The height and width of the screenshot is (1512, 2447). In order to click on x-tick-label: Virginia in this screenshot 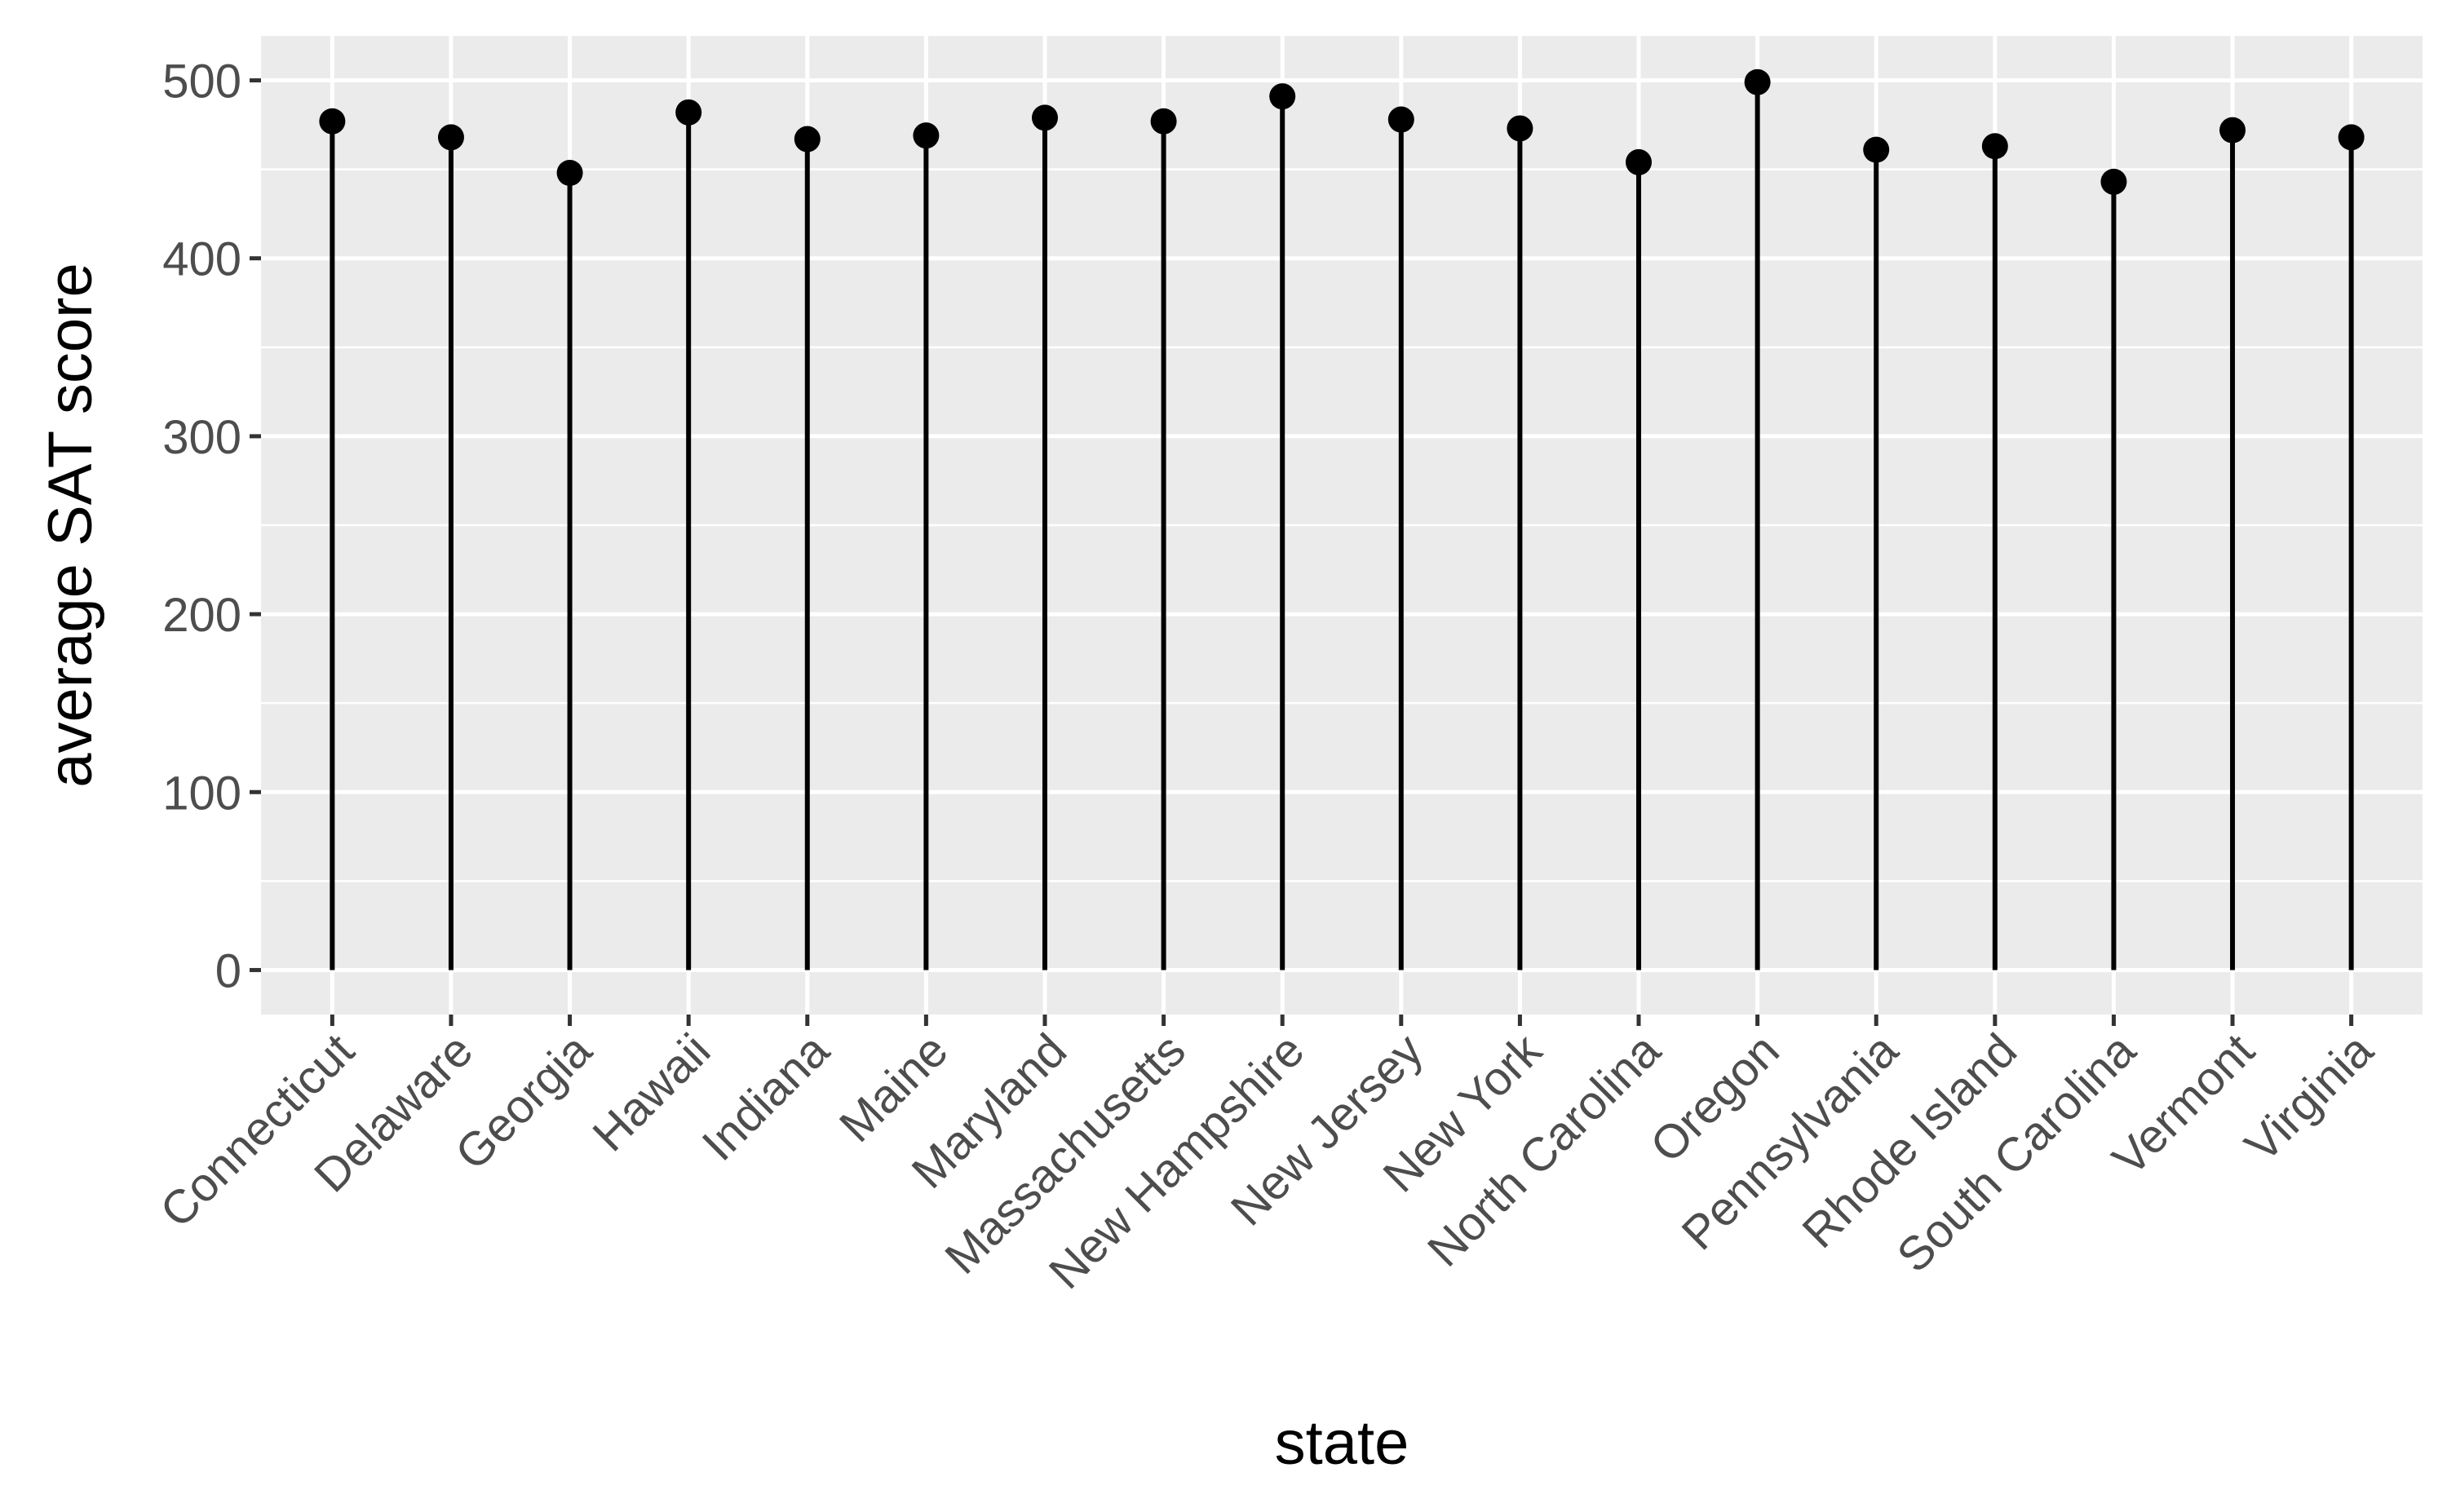, I will do `click(2309, 1098)`.